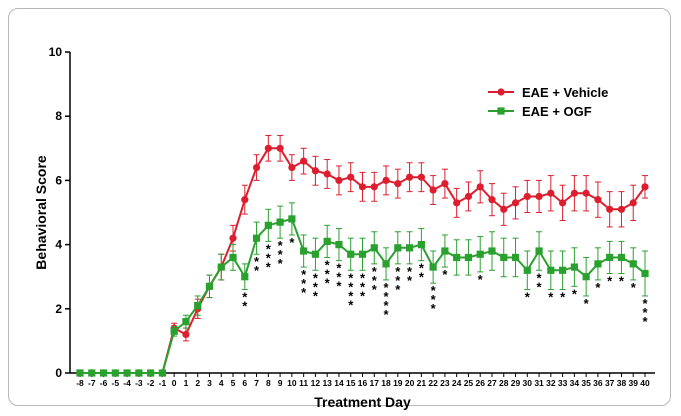 Image resolution: width=681 pixels, height=416 pixels. I want to click on y-tick-label: 10, so click(56, 52).